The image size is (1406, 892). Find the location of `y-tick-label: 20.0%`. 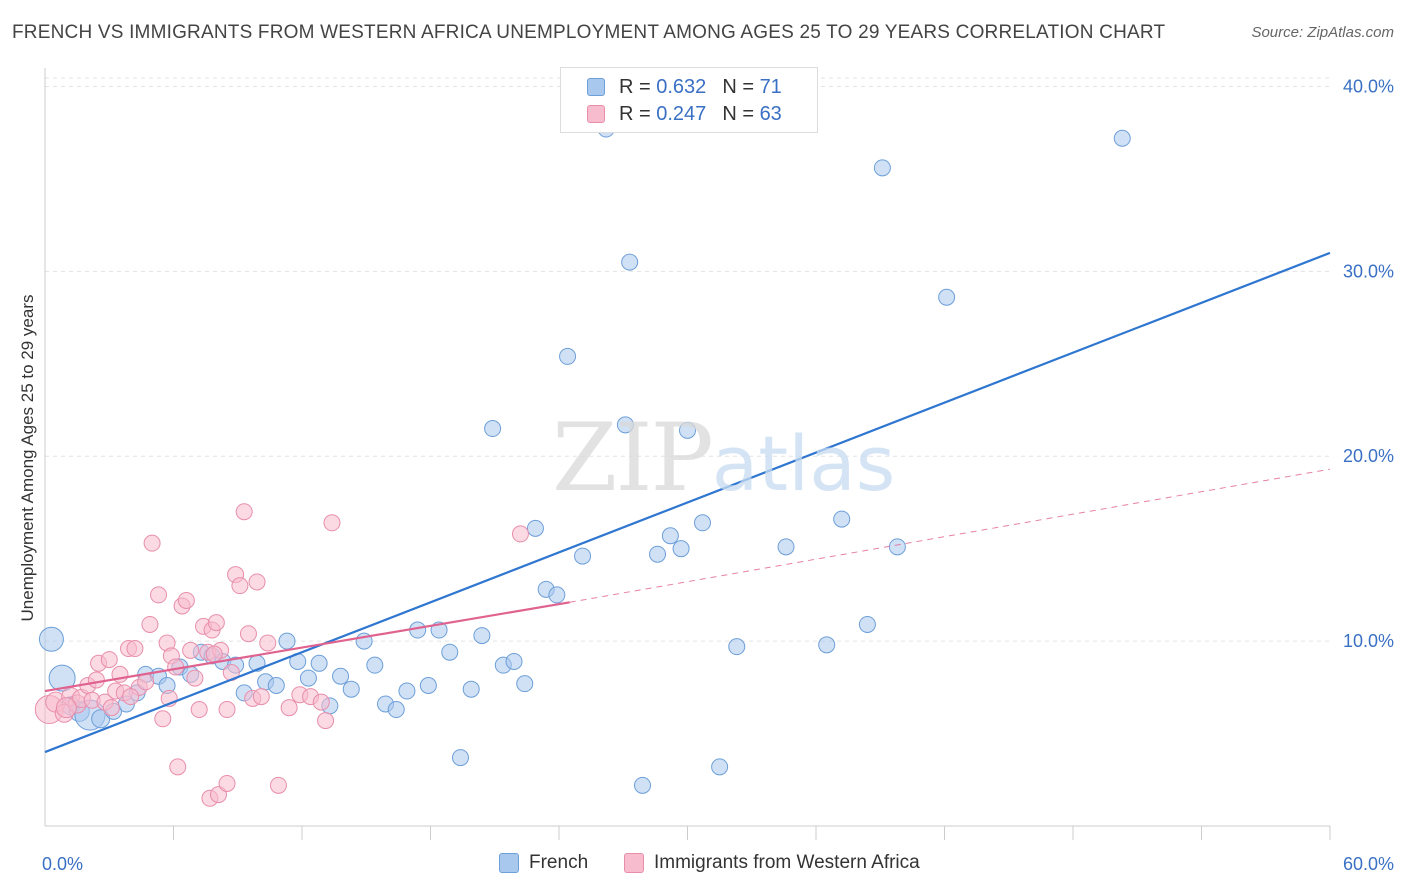

y-tick-label: 20.0% is located at coordinates (1368, 456).